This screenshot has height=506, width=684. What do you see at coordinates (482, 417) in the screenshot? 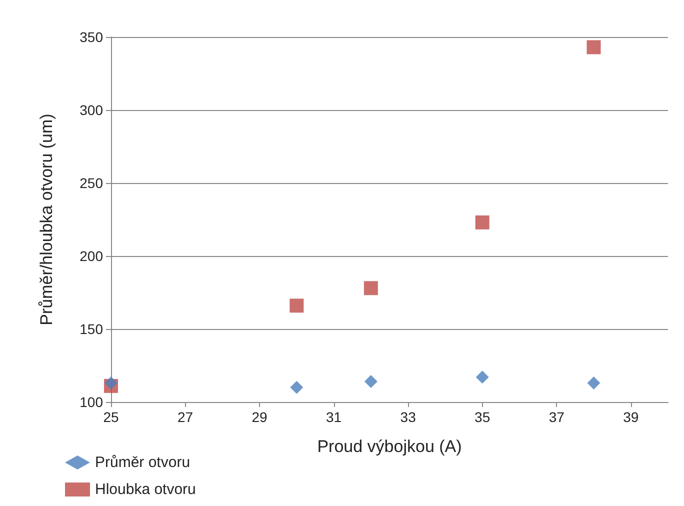
I see `x-tick-label: 35` at bounding box center [482, 417].